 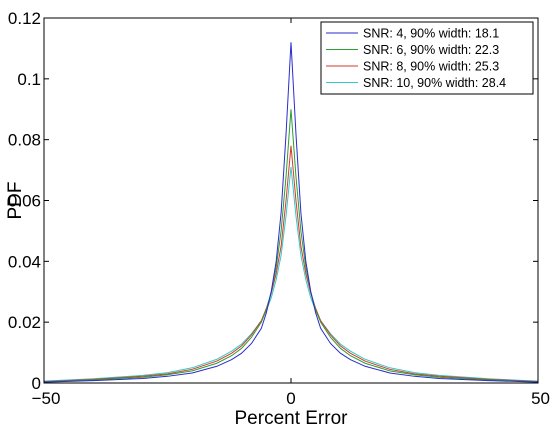 What do you see at coordinates (29, 79) in the screenshot?
I see `y-tick-label: 0.1` at bounding box center [29, 79].